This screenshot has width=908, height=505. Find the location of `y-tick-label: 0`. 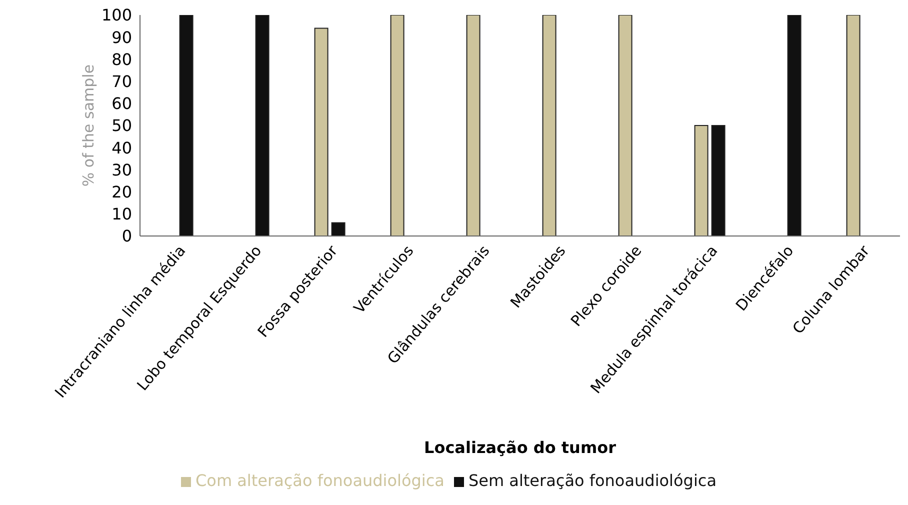

y-tick-label: 0 is located at coordinates (127, 236).